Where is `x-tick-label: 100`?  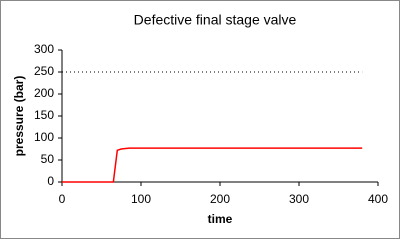
x-tick-label: 100 is located at coordinates (141, 199).